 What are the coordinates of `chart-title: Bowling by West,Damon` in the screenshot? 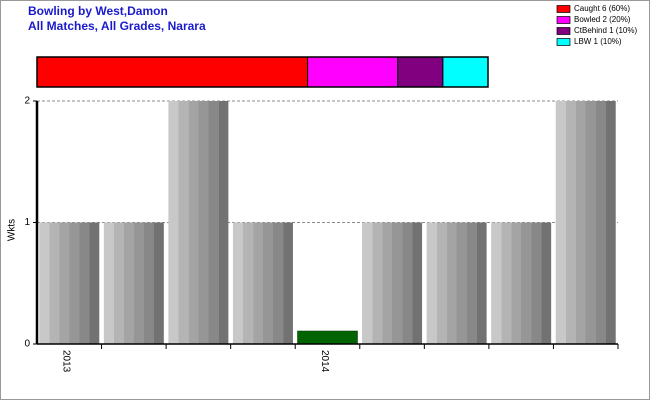 It's located at (98, 11).